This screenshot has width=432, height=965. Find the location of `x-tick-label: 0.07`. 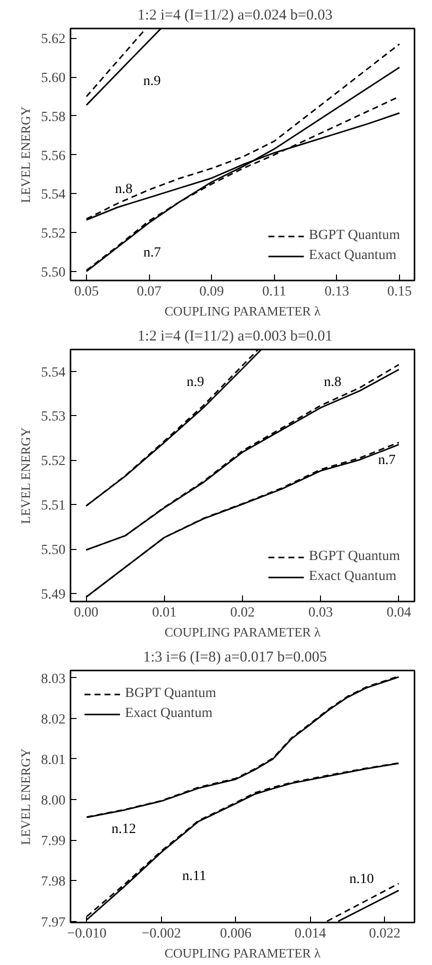

x-tick-label: 0.07 is located at coordinates (149, 292).